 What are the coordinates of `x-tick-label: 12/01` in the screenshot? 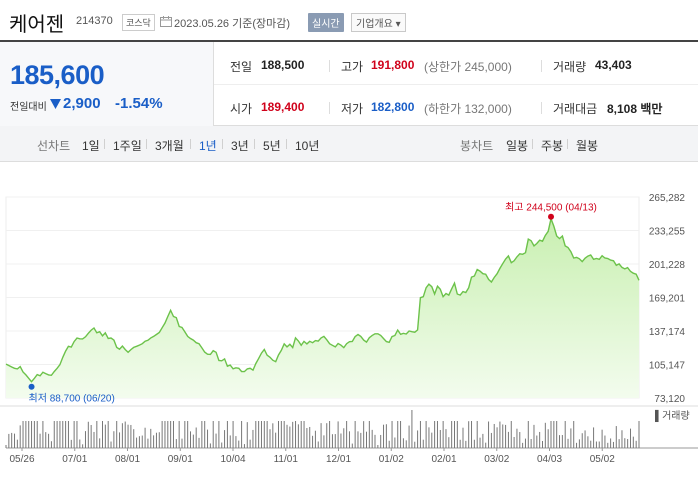 It's located at (338, 459).